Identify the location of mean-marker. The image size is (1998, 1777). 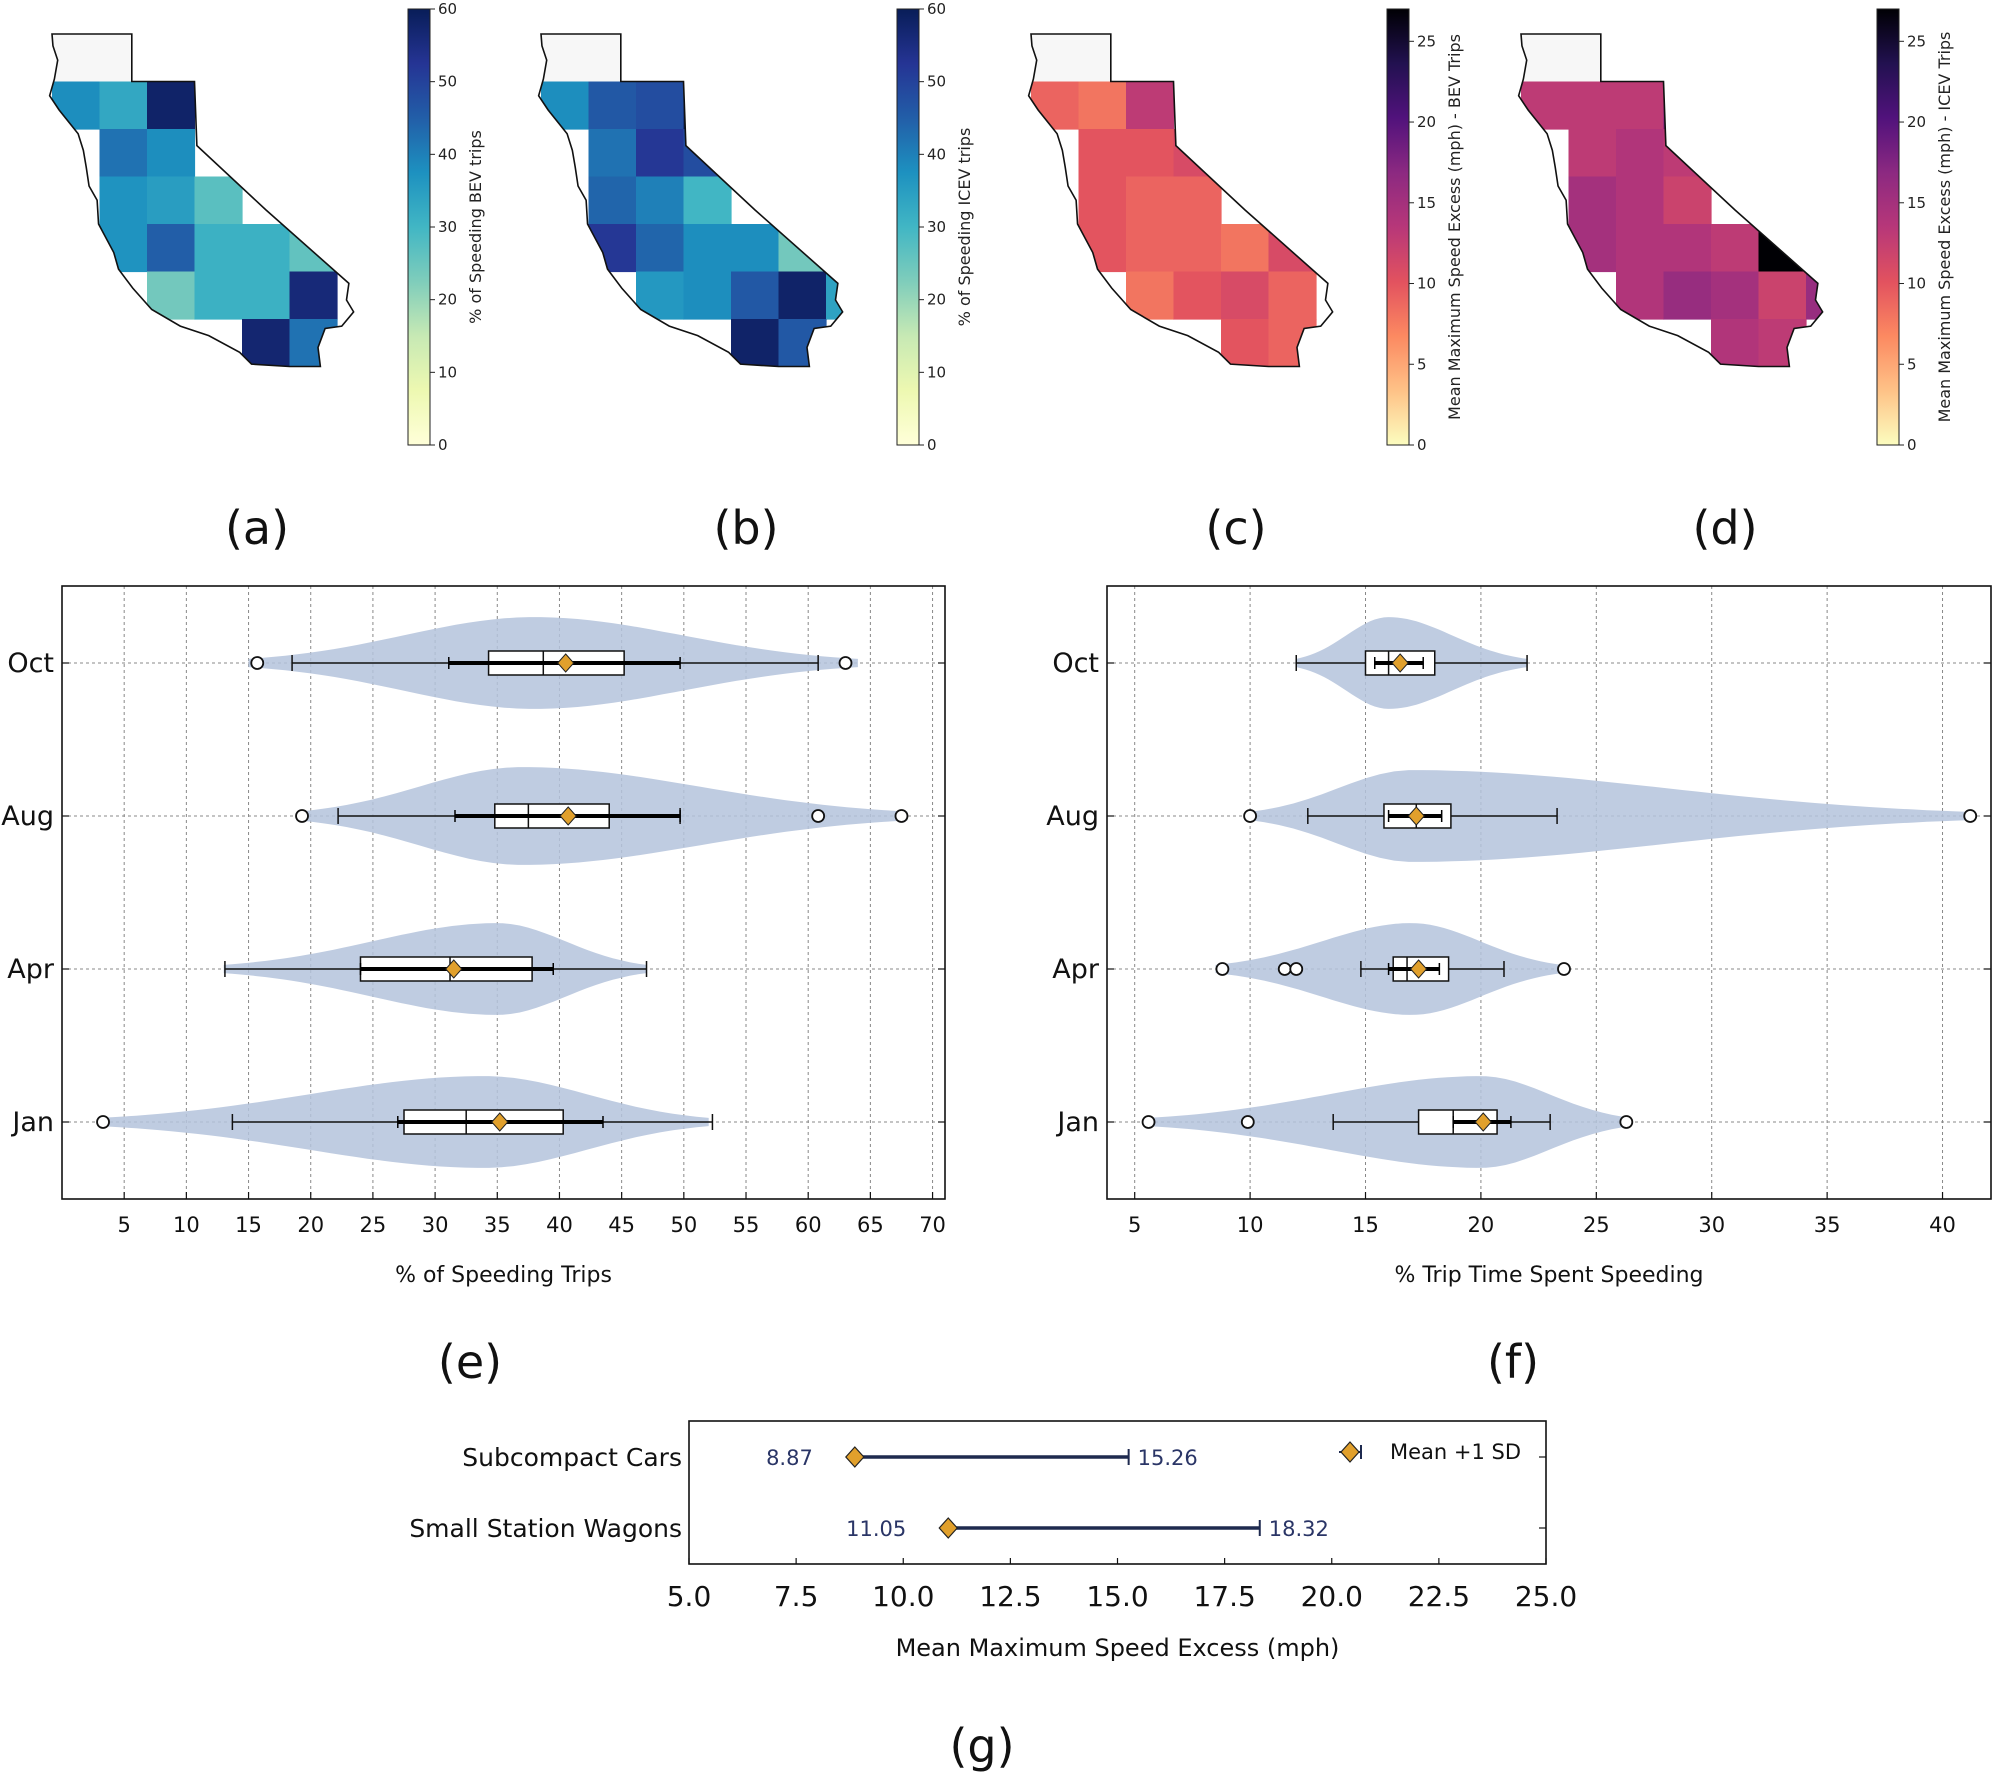
(566, 663).